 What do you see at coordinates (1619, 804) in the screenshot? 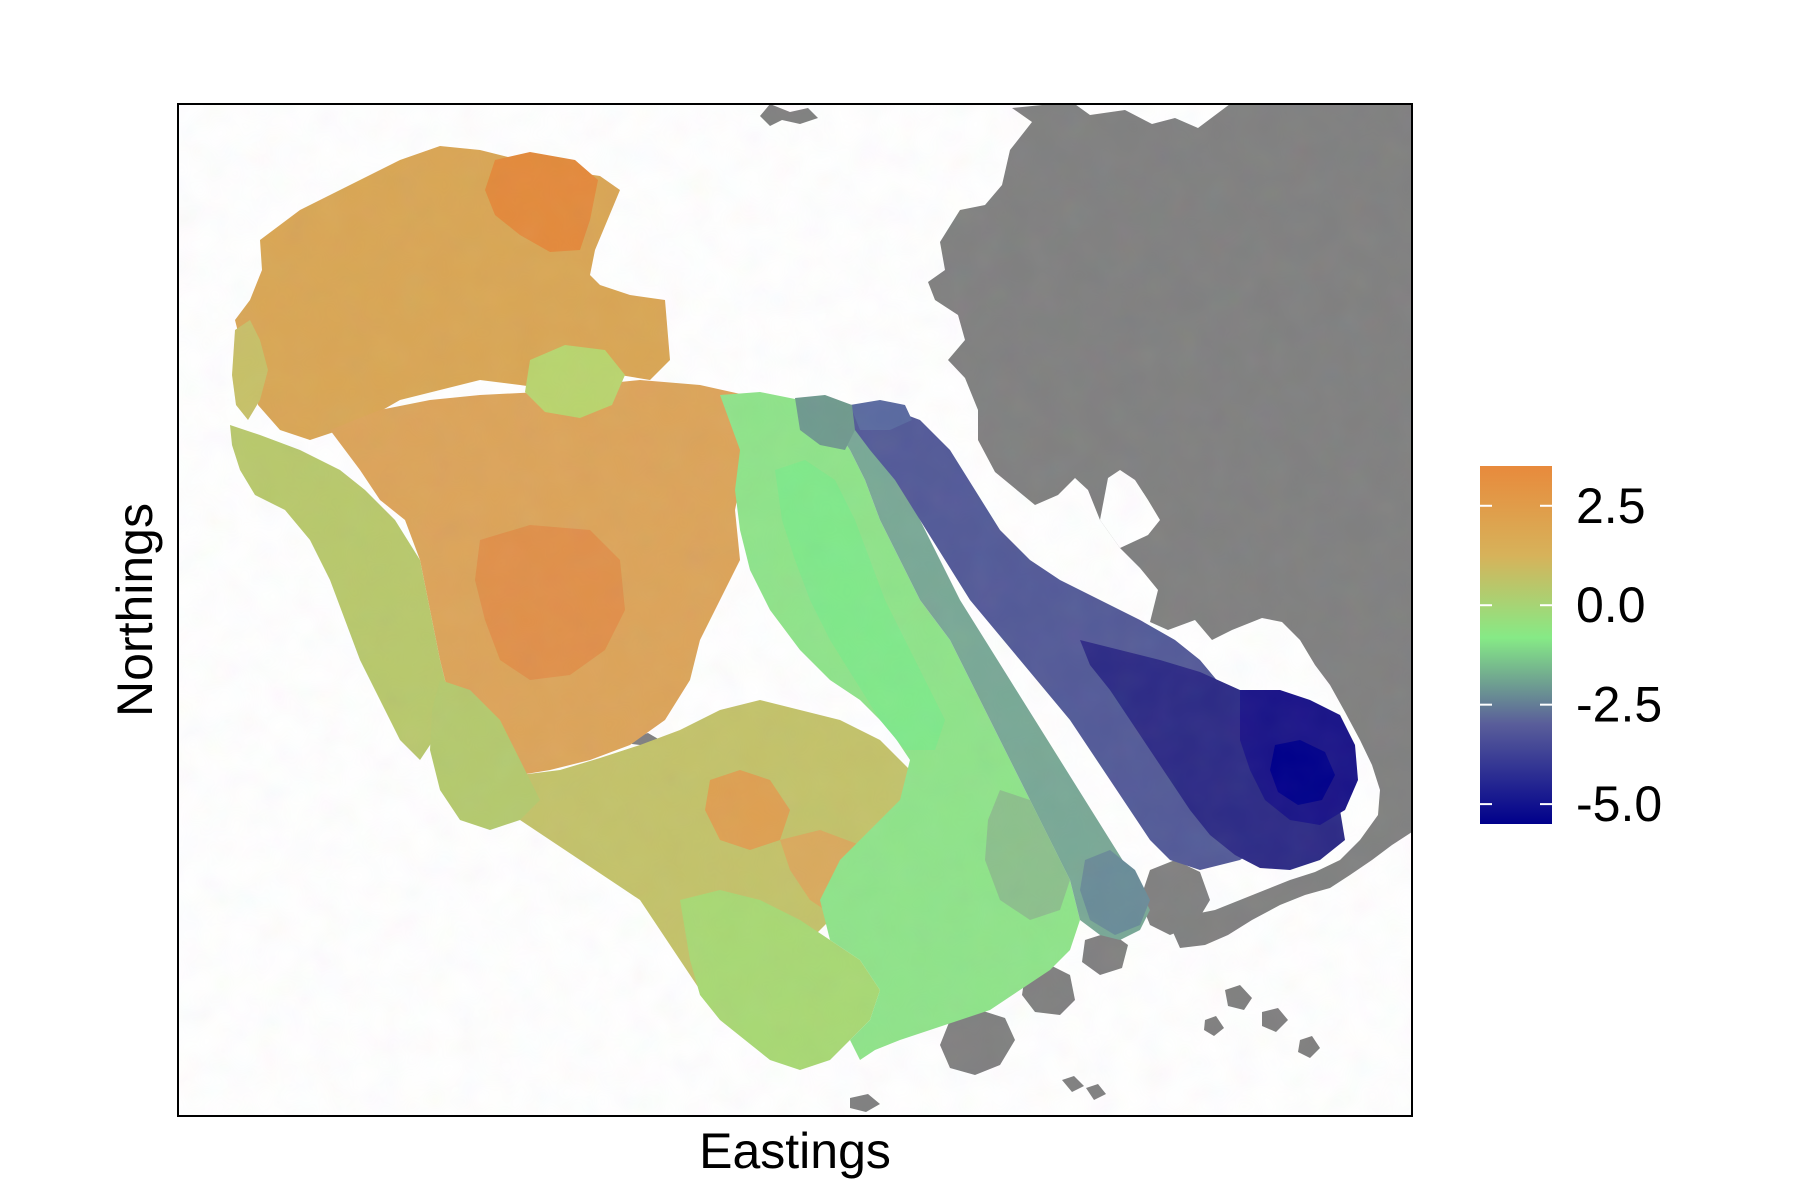
I see `legend-tick-label: -5.0` at bounding box center [1619, 804].